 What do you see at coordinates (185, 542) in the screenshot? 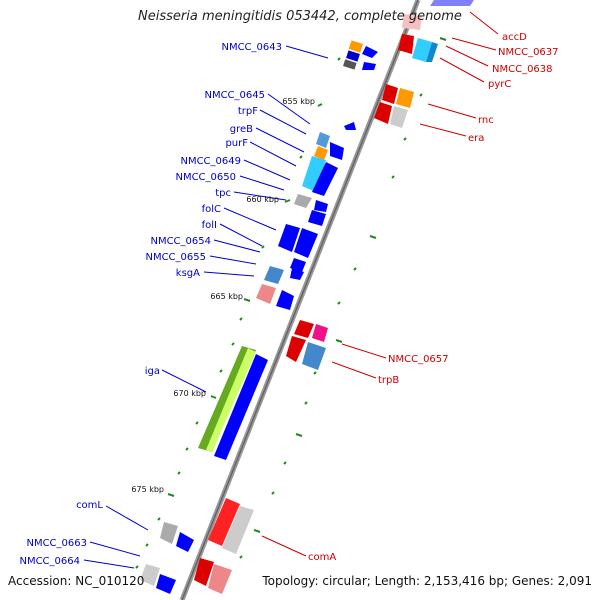
I see `gene-comL-2-feature` at bounding box center [185, 542].